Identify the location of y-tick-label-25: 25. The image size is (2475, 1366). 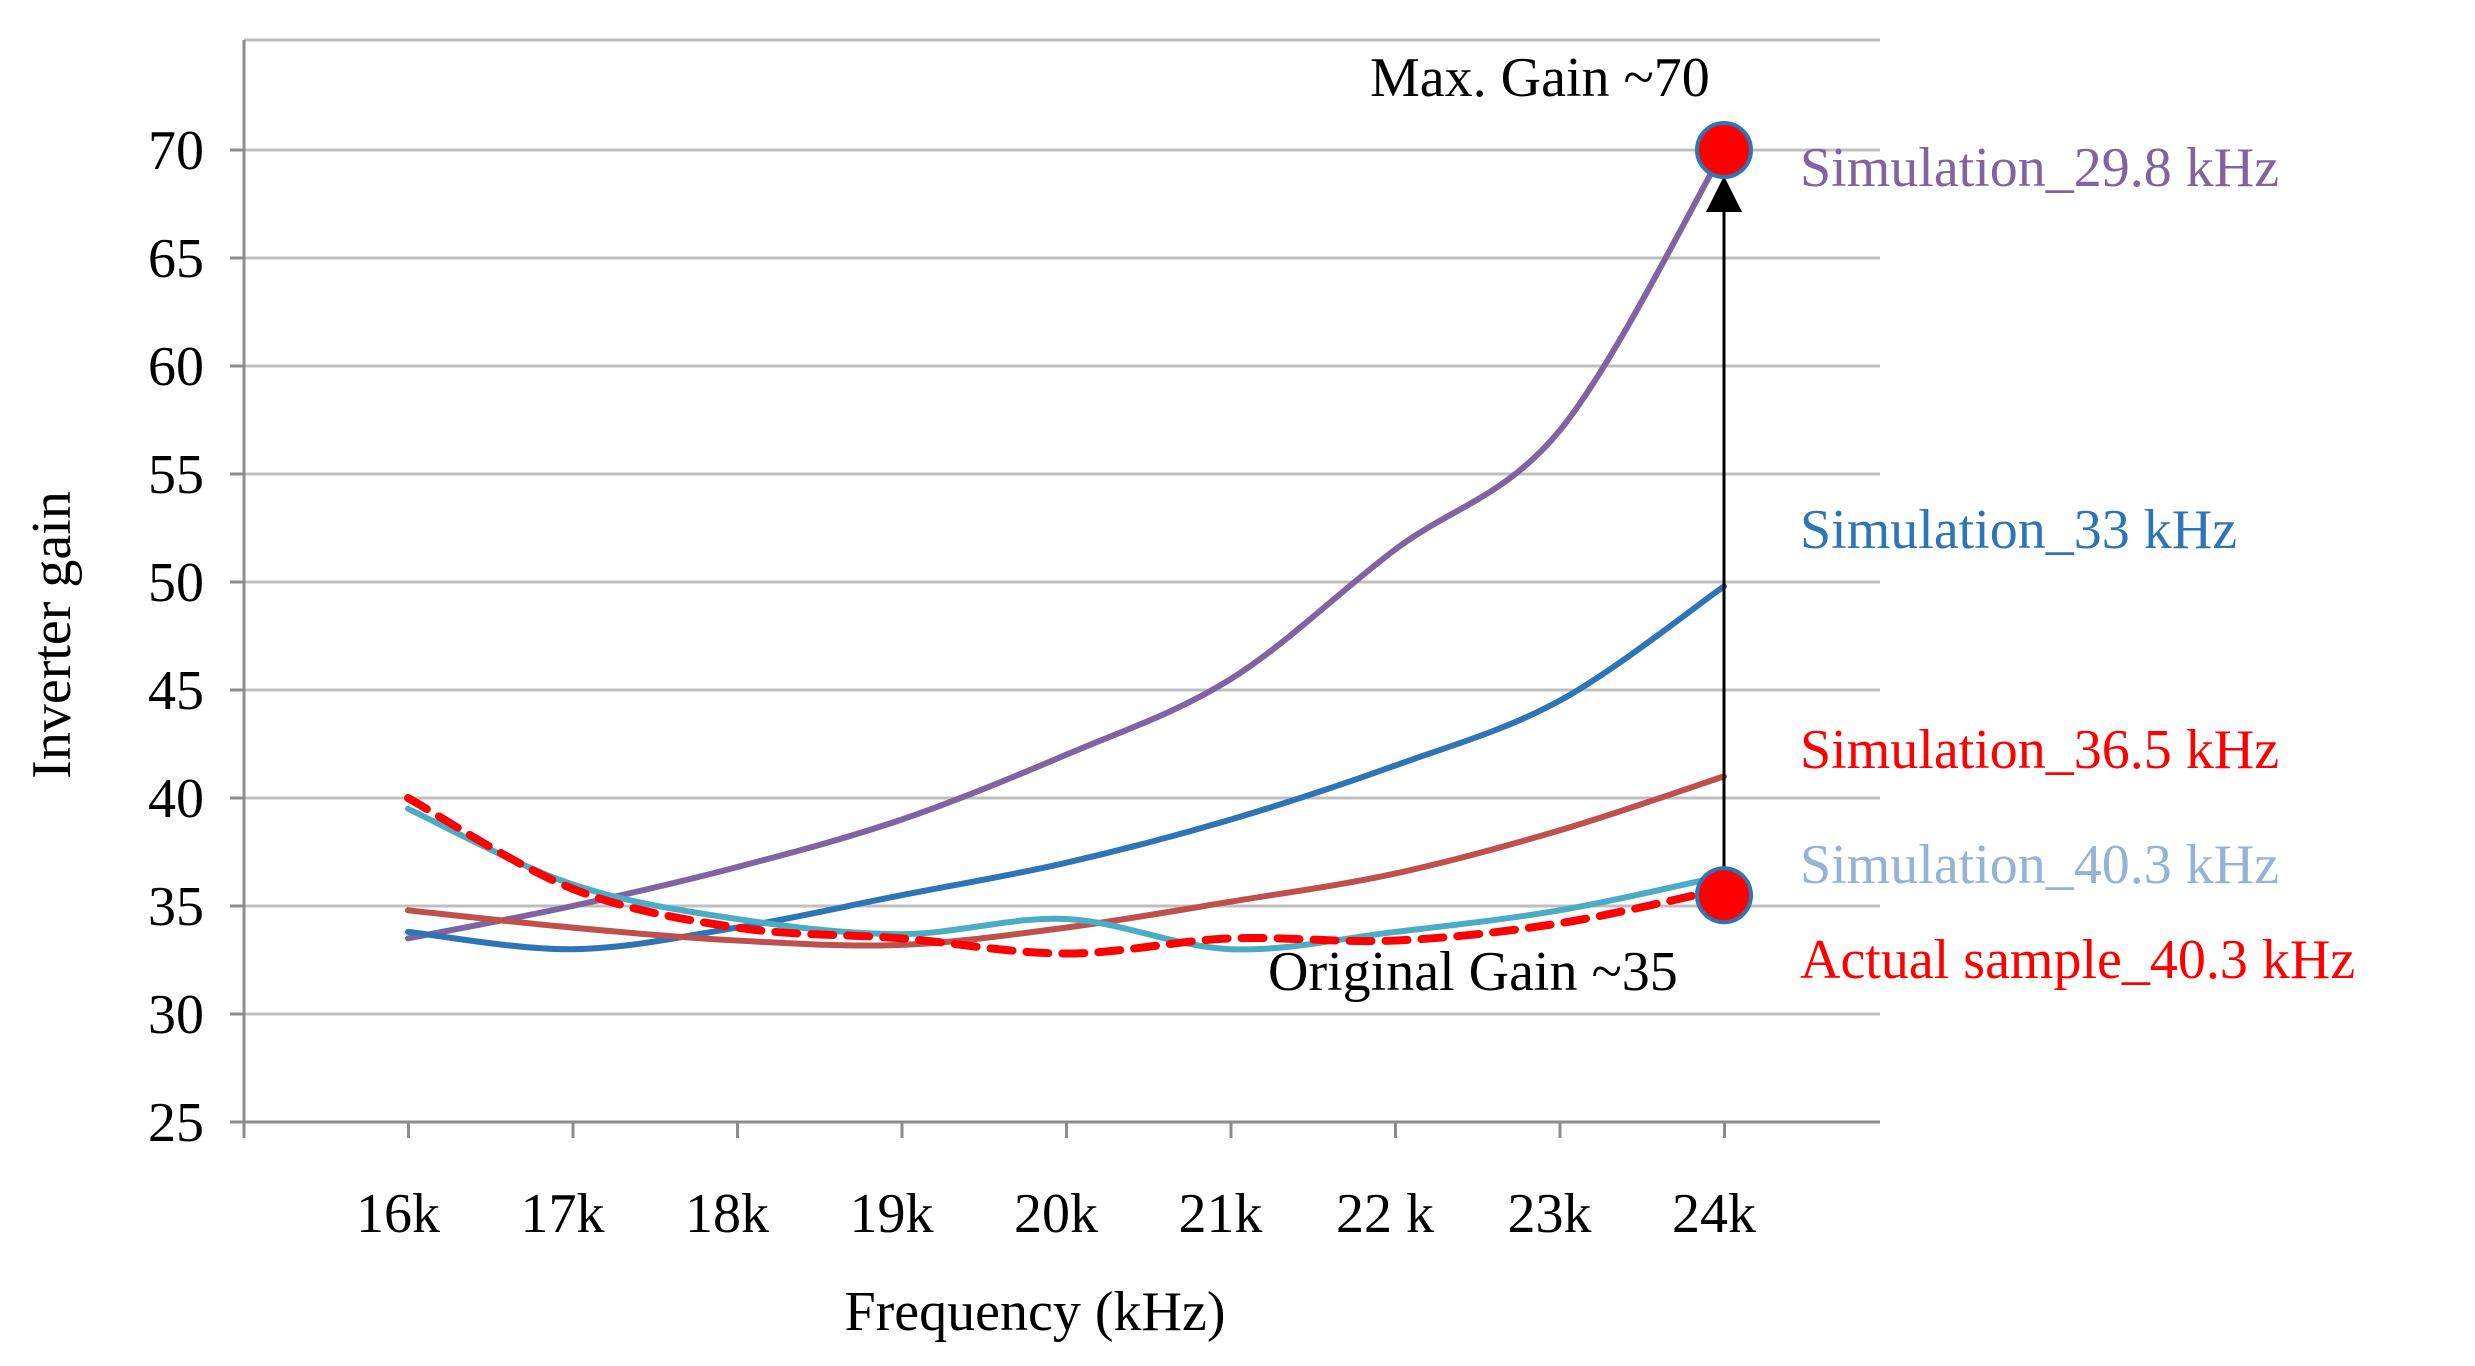
(176, 1123).